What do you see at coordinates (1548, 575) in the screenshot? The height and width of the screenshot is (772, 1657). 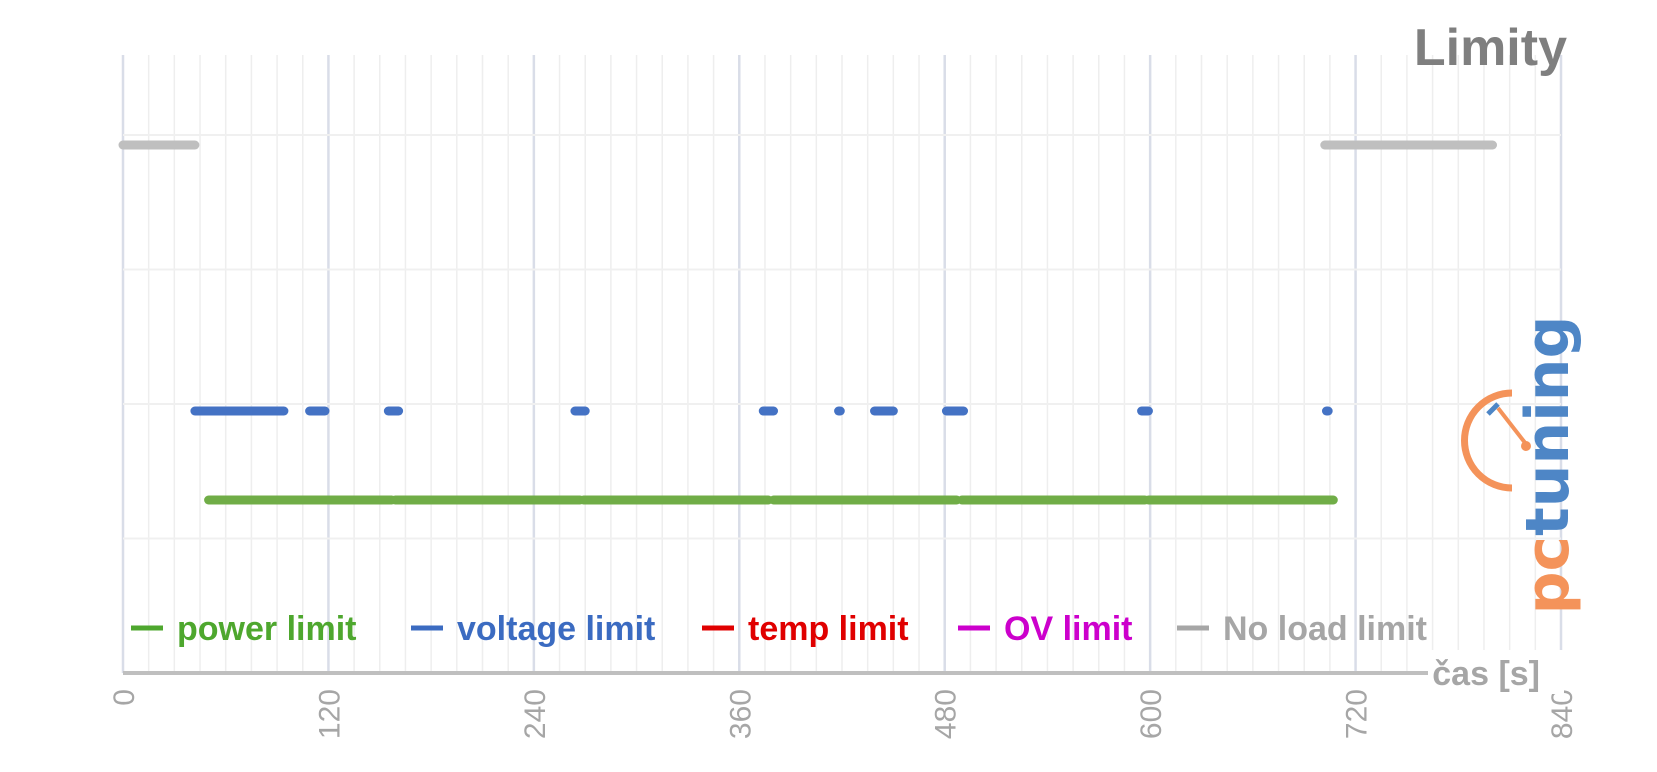 I see `logo-text-pc: pc` at bounding box center [1548, 575].